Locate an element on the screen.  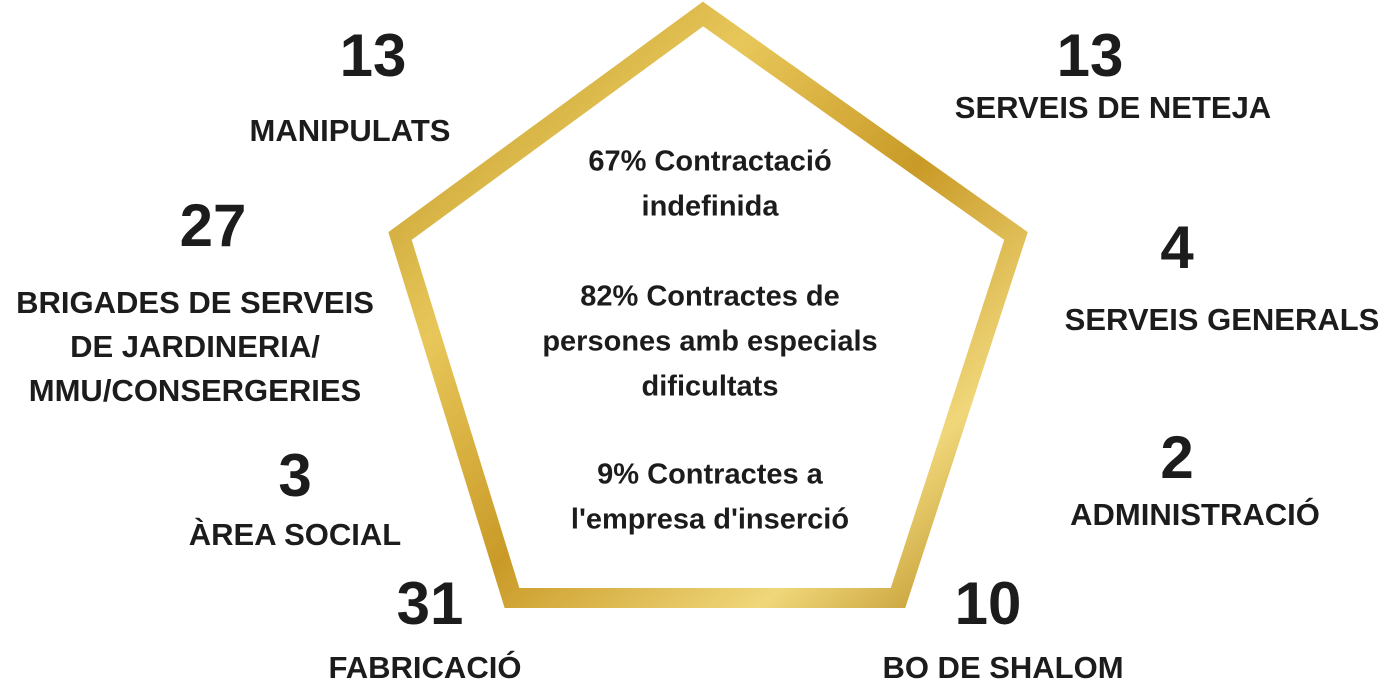
center-stat: 67% Contractació is located at coordinates (709, 162).